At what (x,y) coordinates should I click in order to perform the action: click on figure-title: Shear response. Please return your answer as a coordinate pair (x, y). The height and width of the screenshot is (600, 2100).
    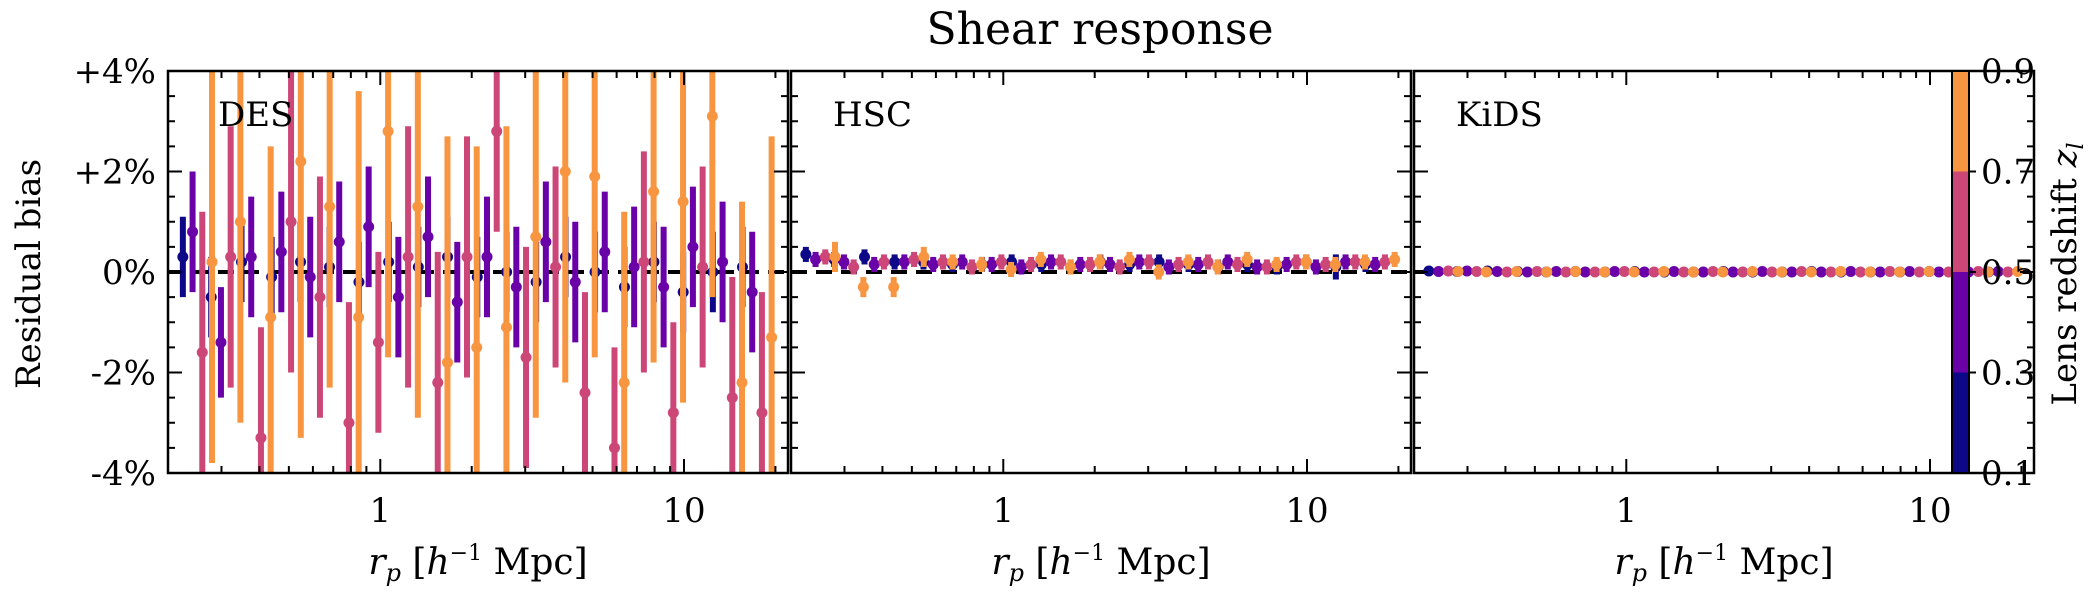
    Looking at the image, I should click on (1099, 29).